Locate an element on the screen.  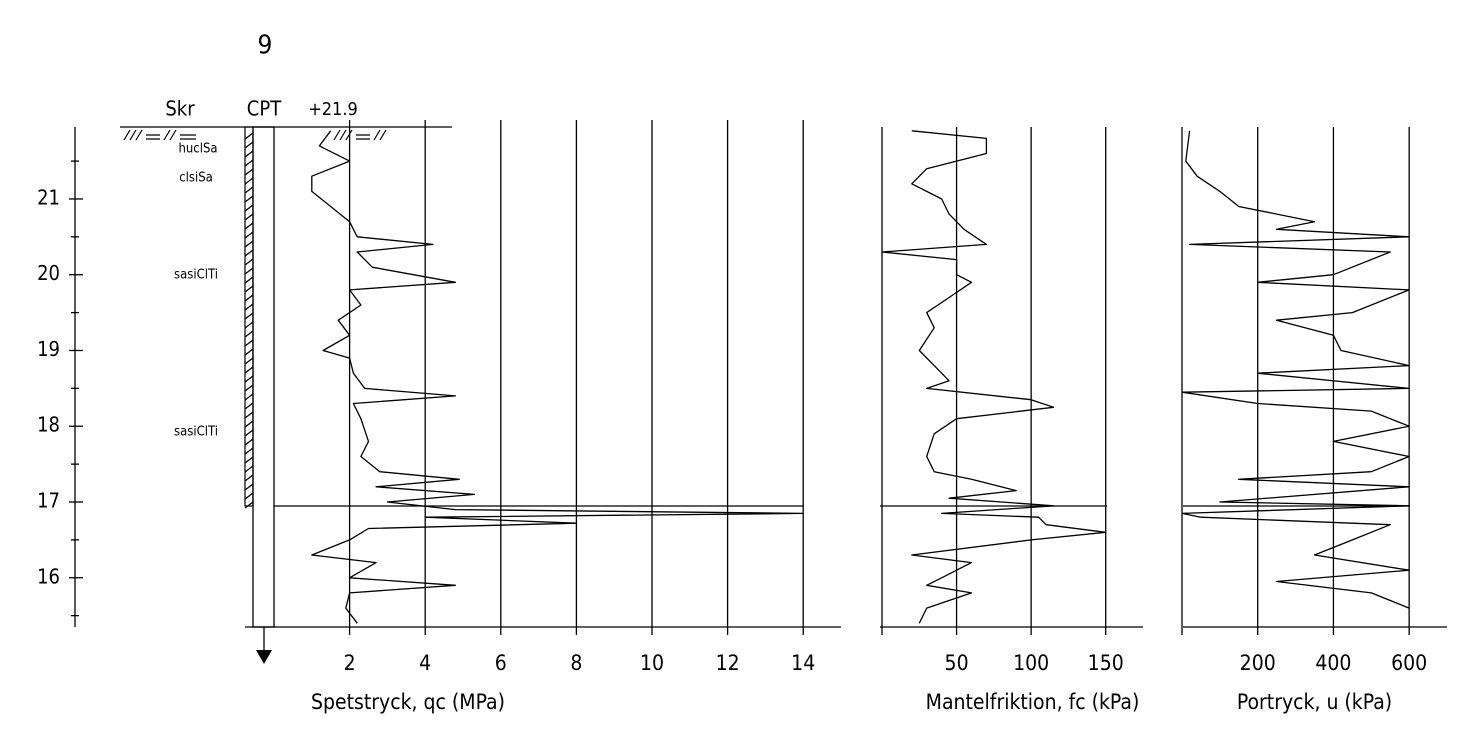
layer-hatching is located at coordinates (249, 320).